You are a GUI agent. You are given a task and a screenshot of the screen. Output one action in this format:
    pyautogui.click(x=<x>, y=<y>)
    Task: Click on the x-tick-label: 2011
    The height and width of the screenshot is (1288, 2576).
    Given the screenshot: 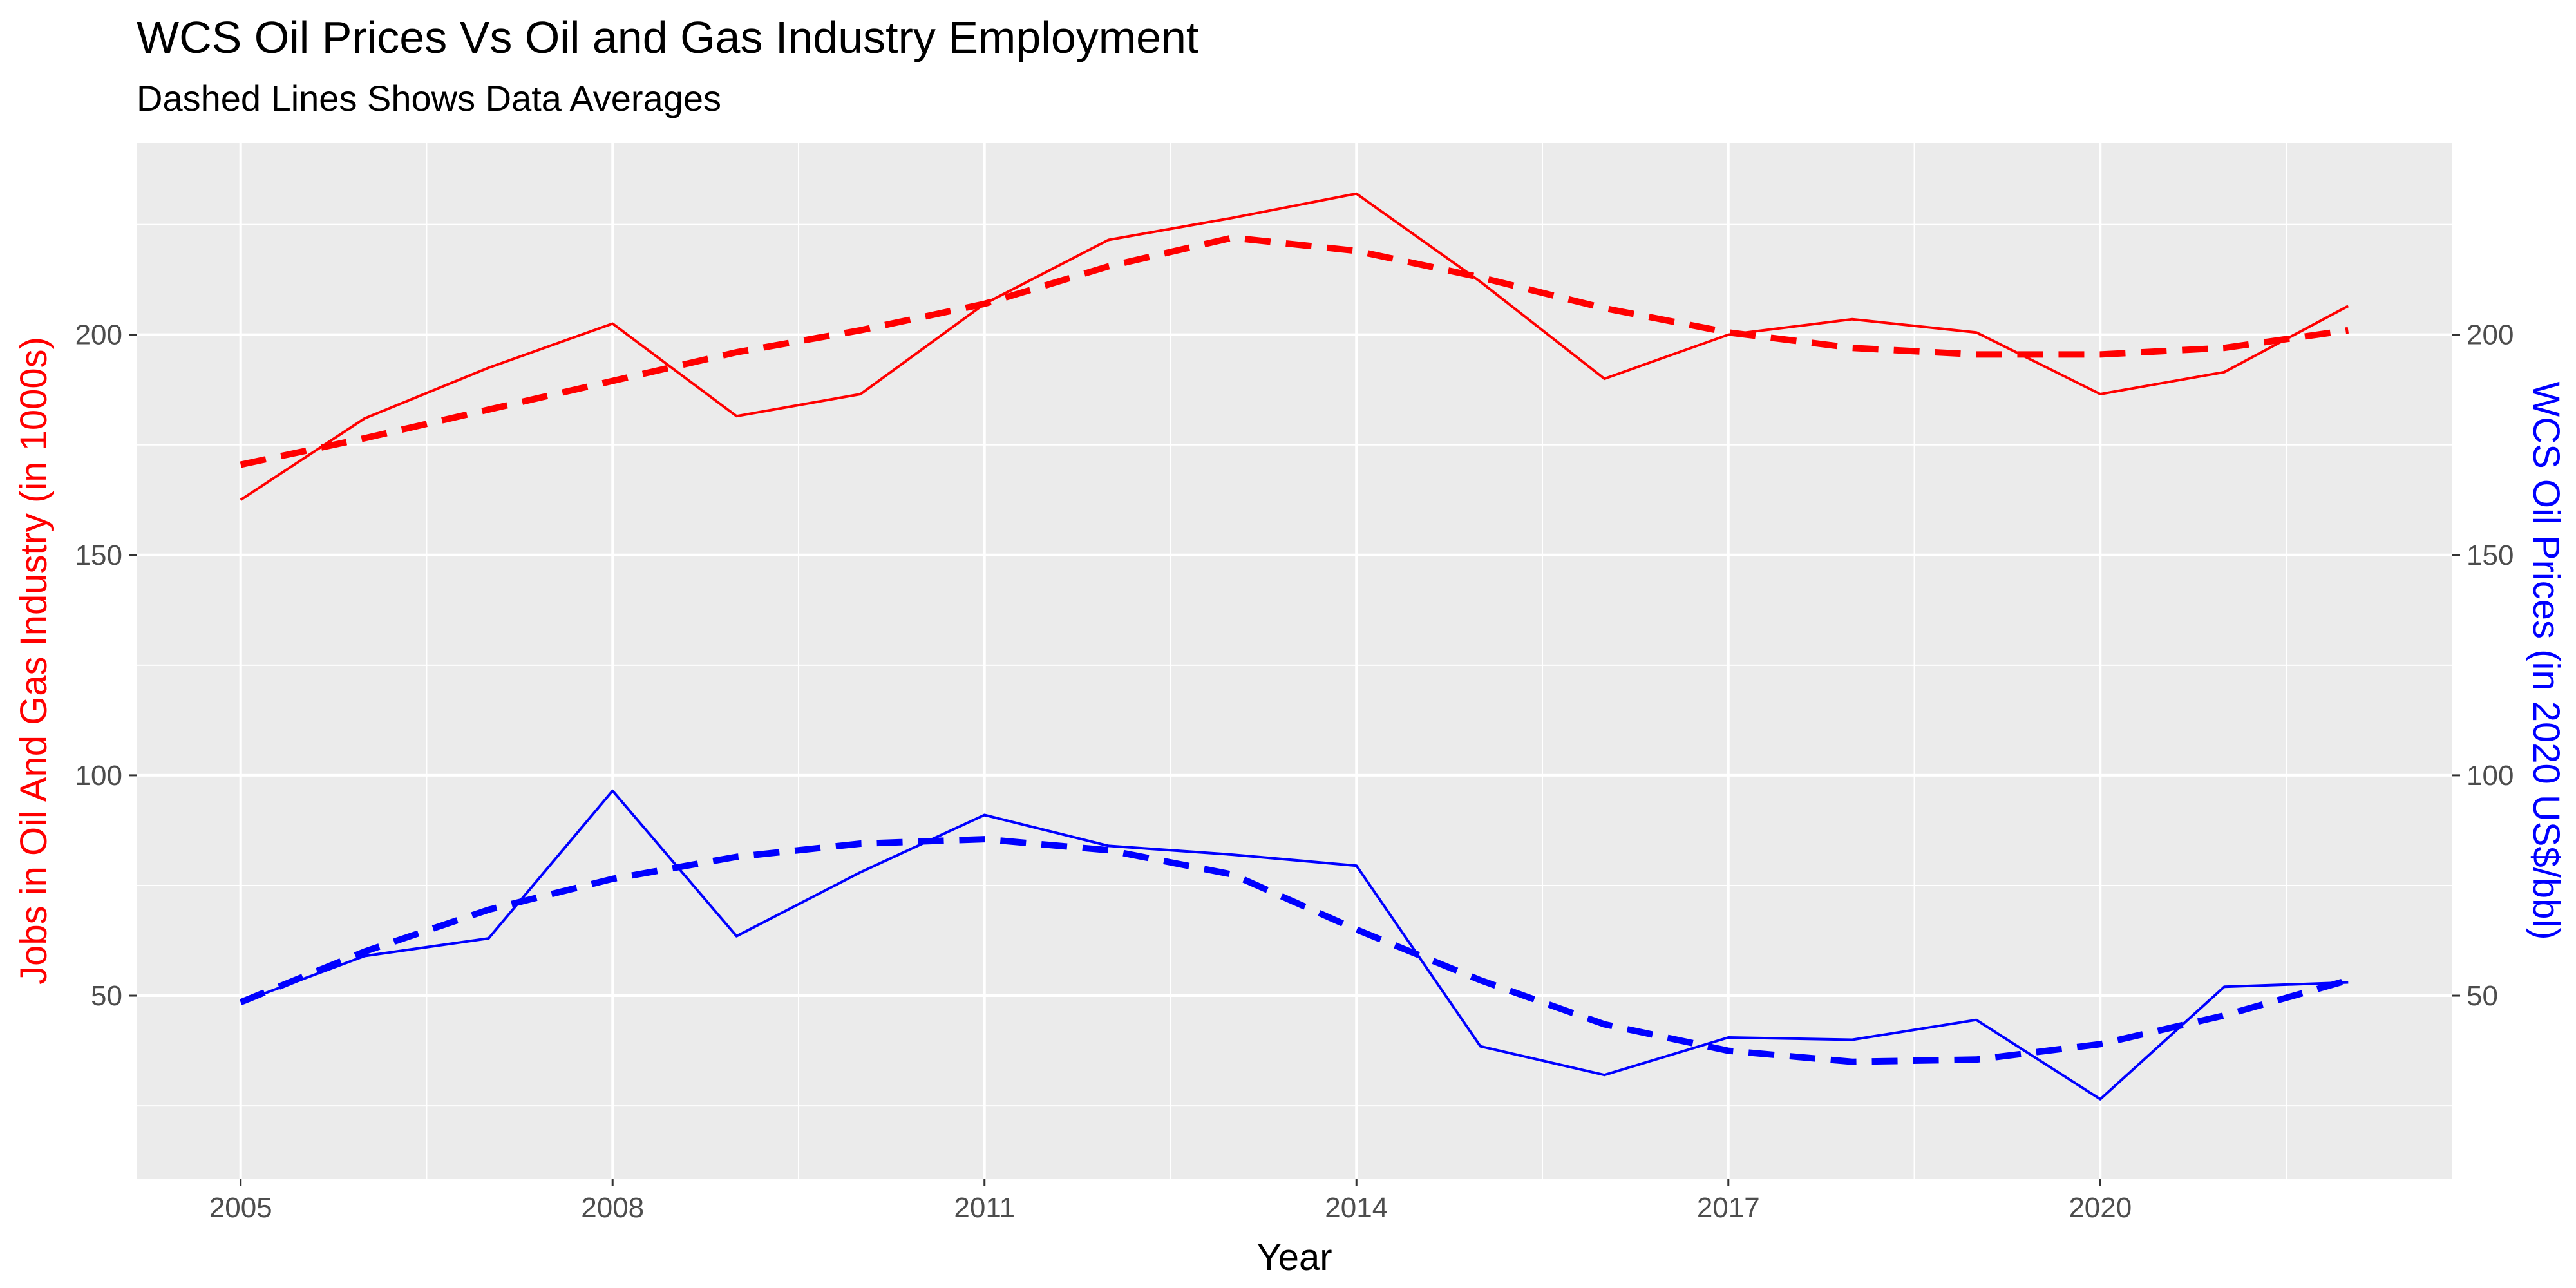 What is the action you would take?
    pyautogui.click(x=984, y=1208)
    